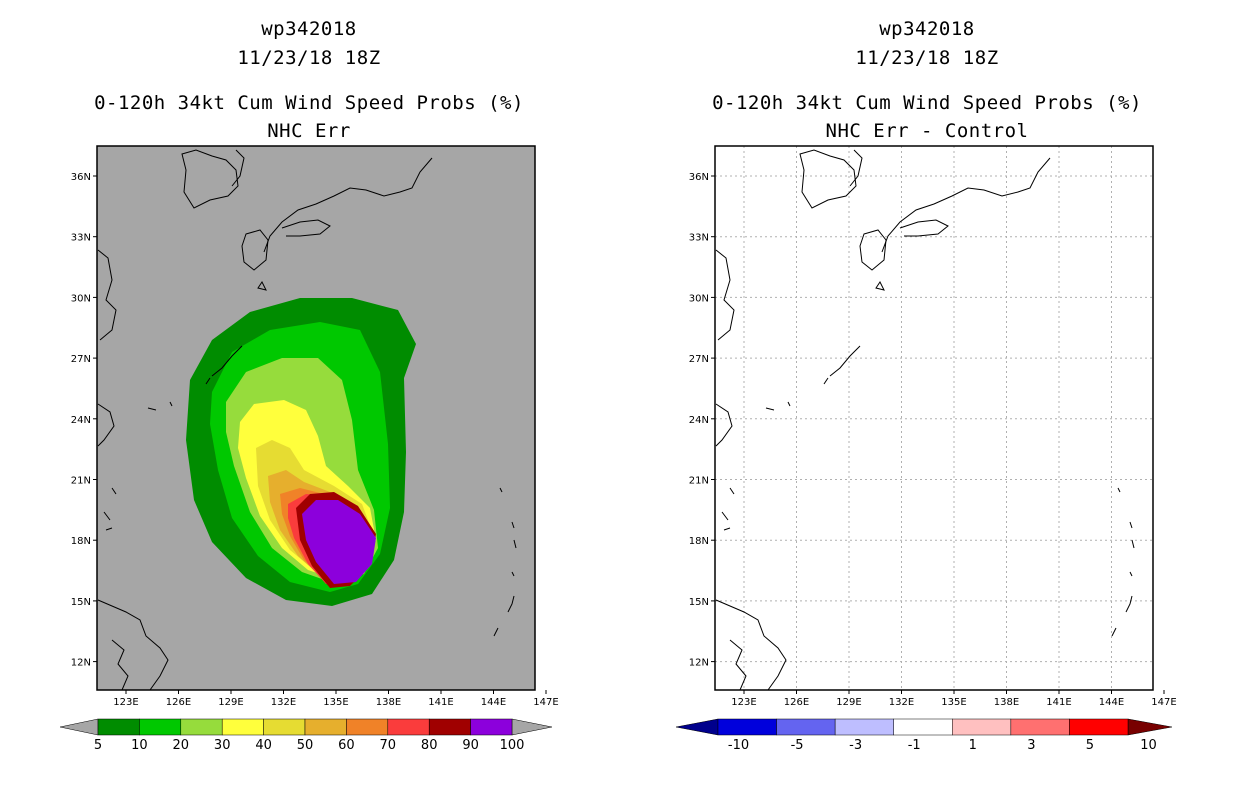 This screenshot has height=800, width=1236. I want to click on colorbar-label: -10, so click(738, 745).